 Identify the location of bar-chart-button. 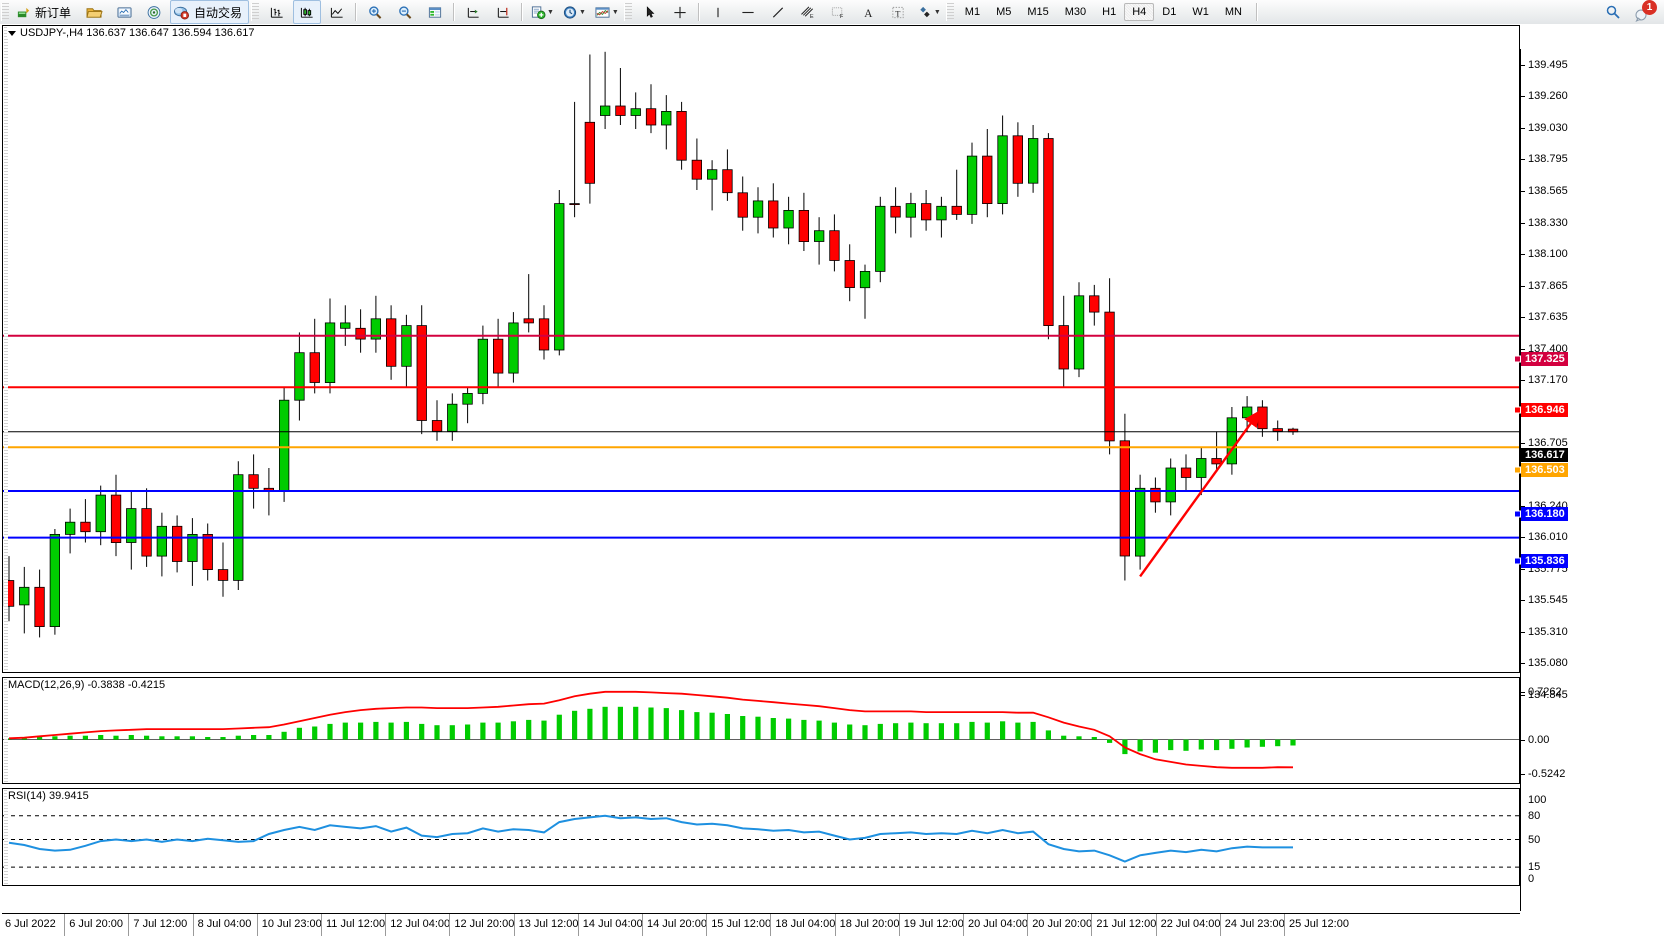
(277, 12).